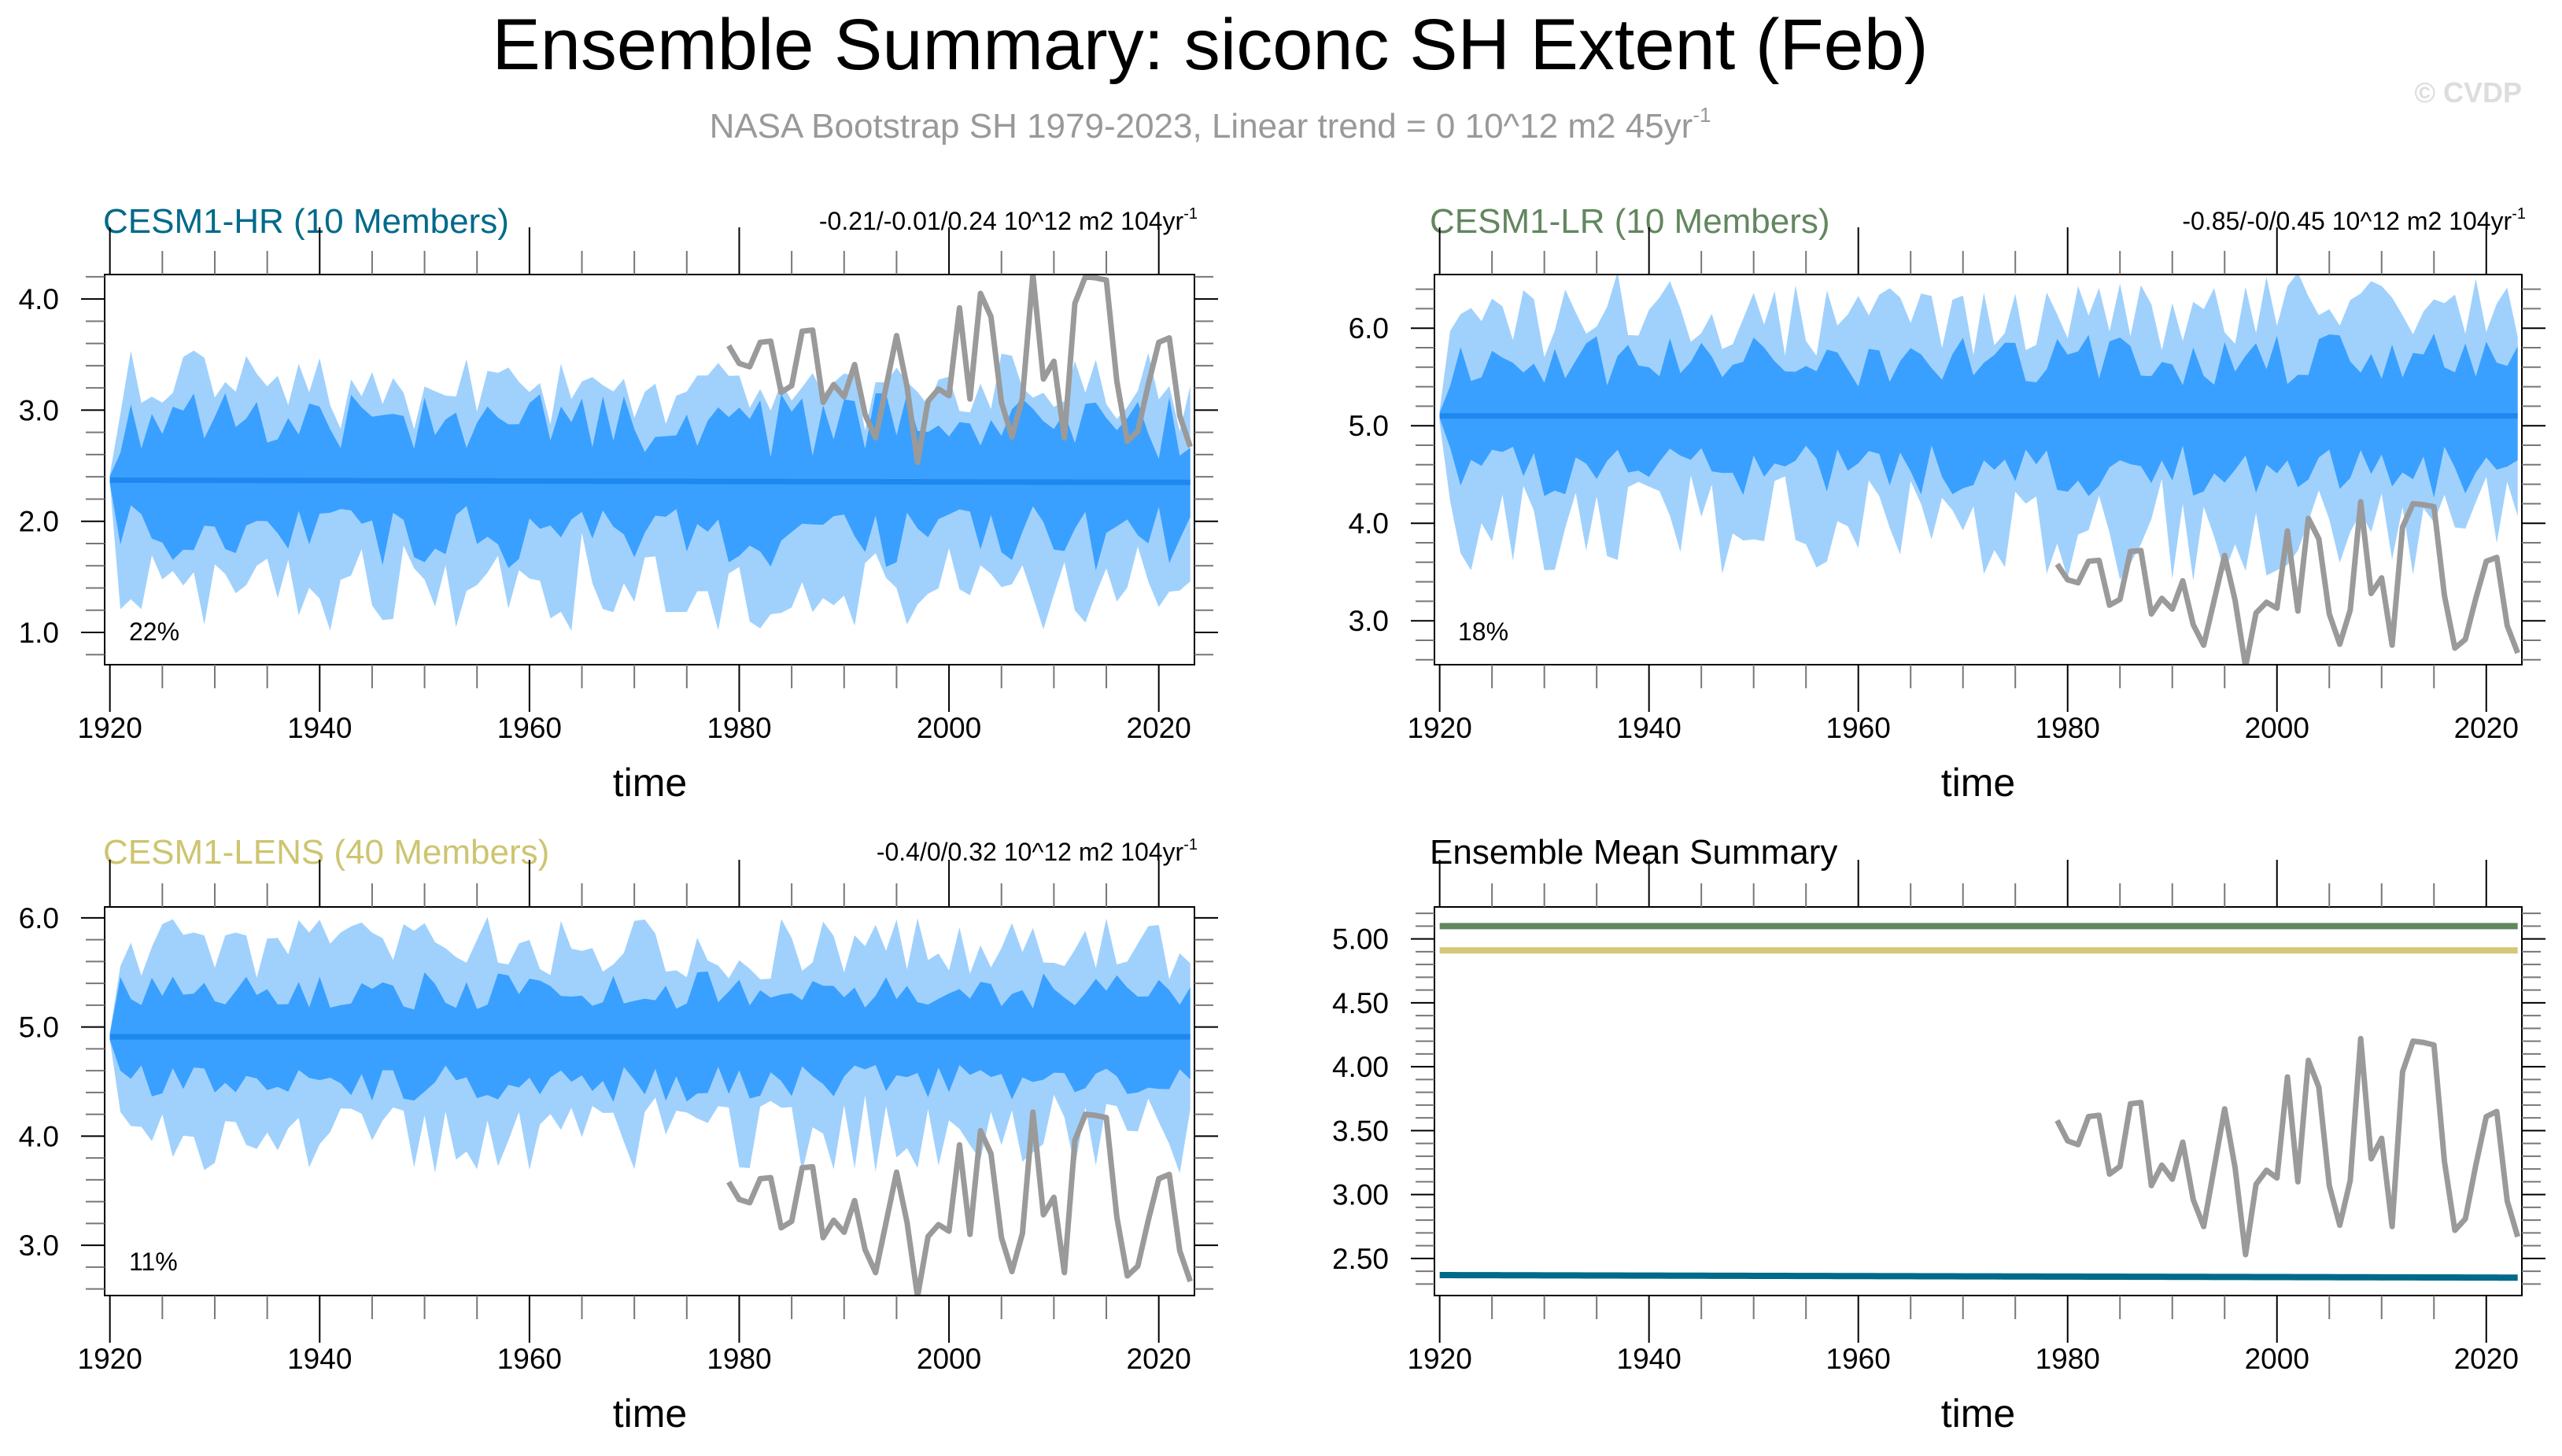  What do you see at coordinates (1978, 1276) in the screenshot?
I see `ensemble-mean-line-cesm1-hr` at bounding box center [1978, 1276].